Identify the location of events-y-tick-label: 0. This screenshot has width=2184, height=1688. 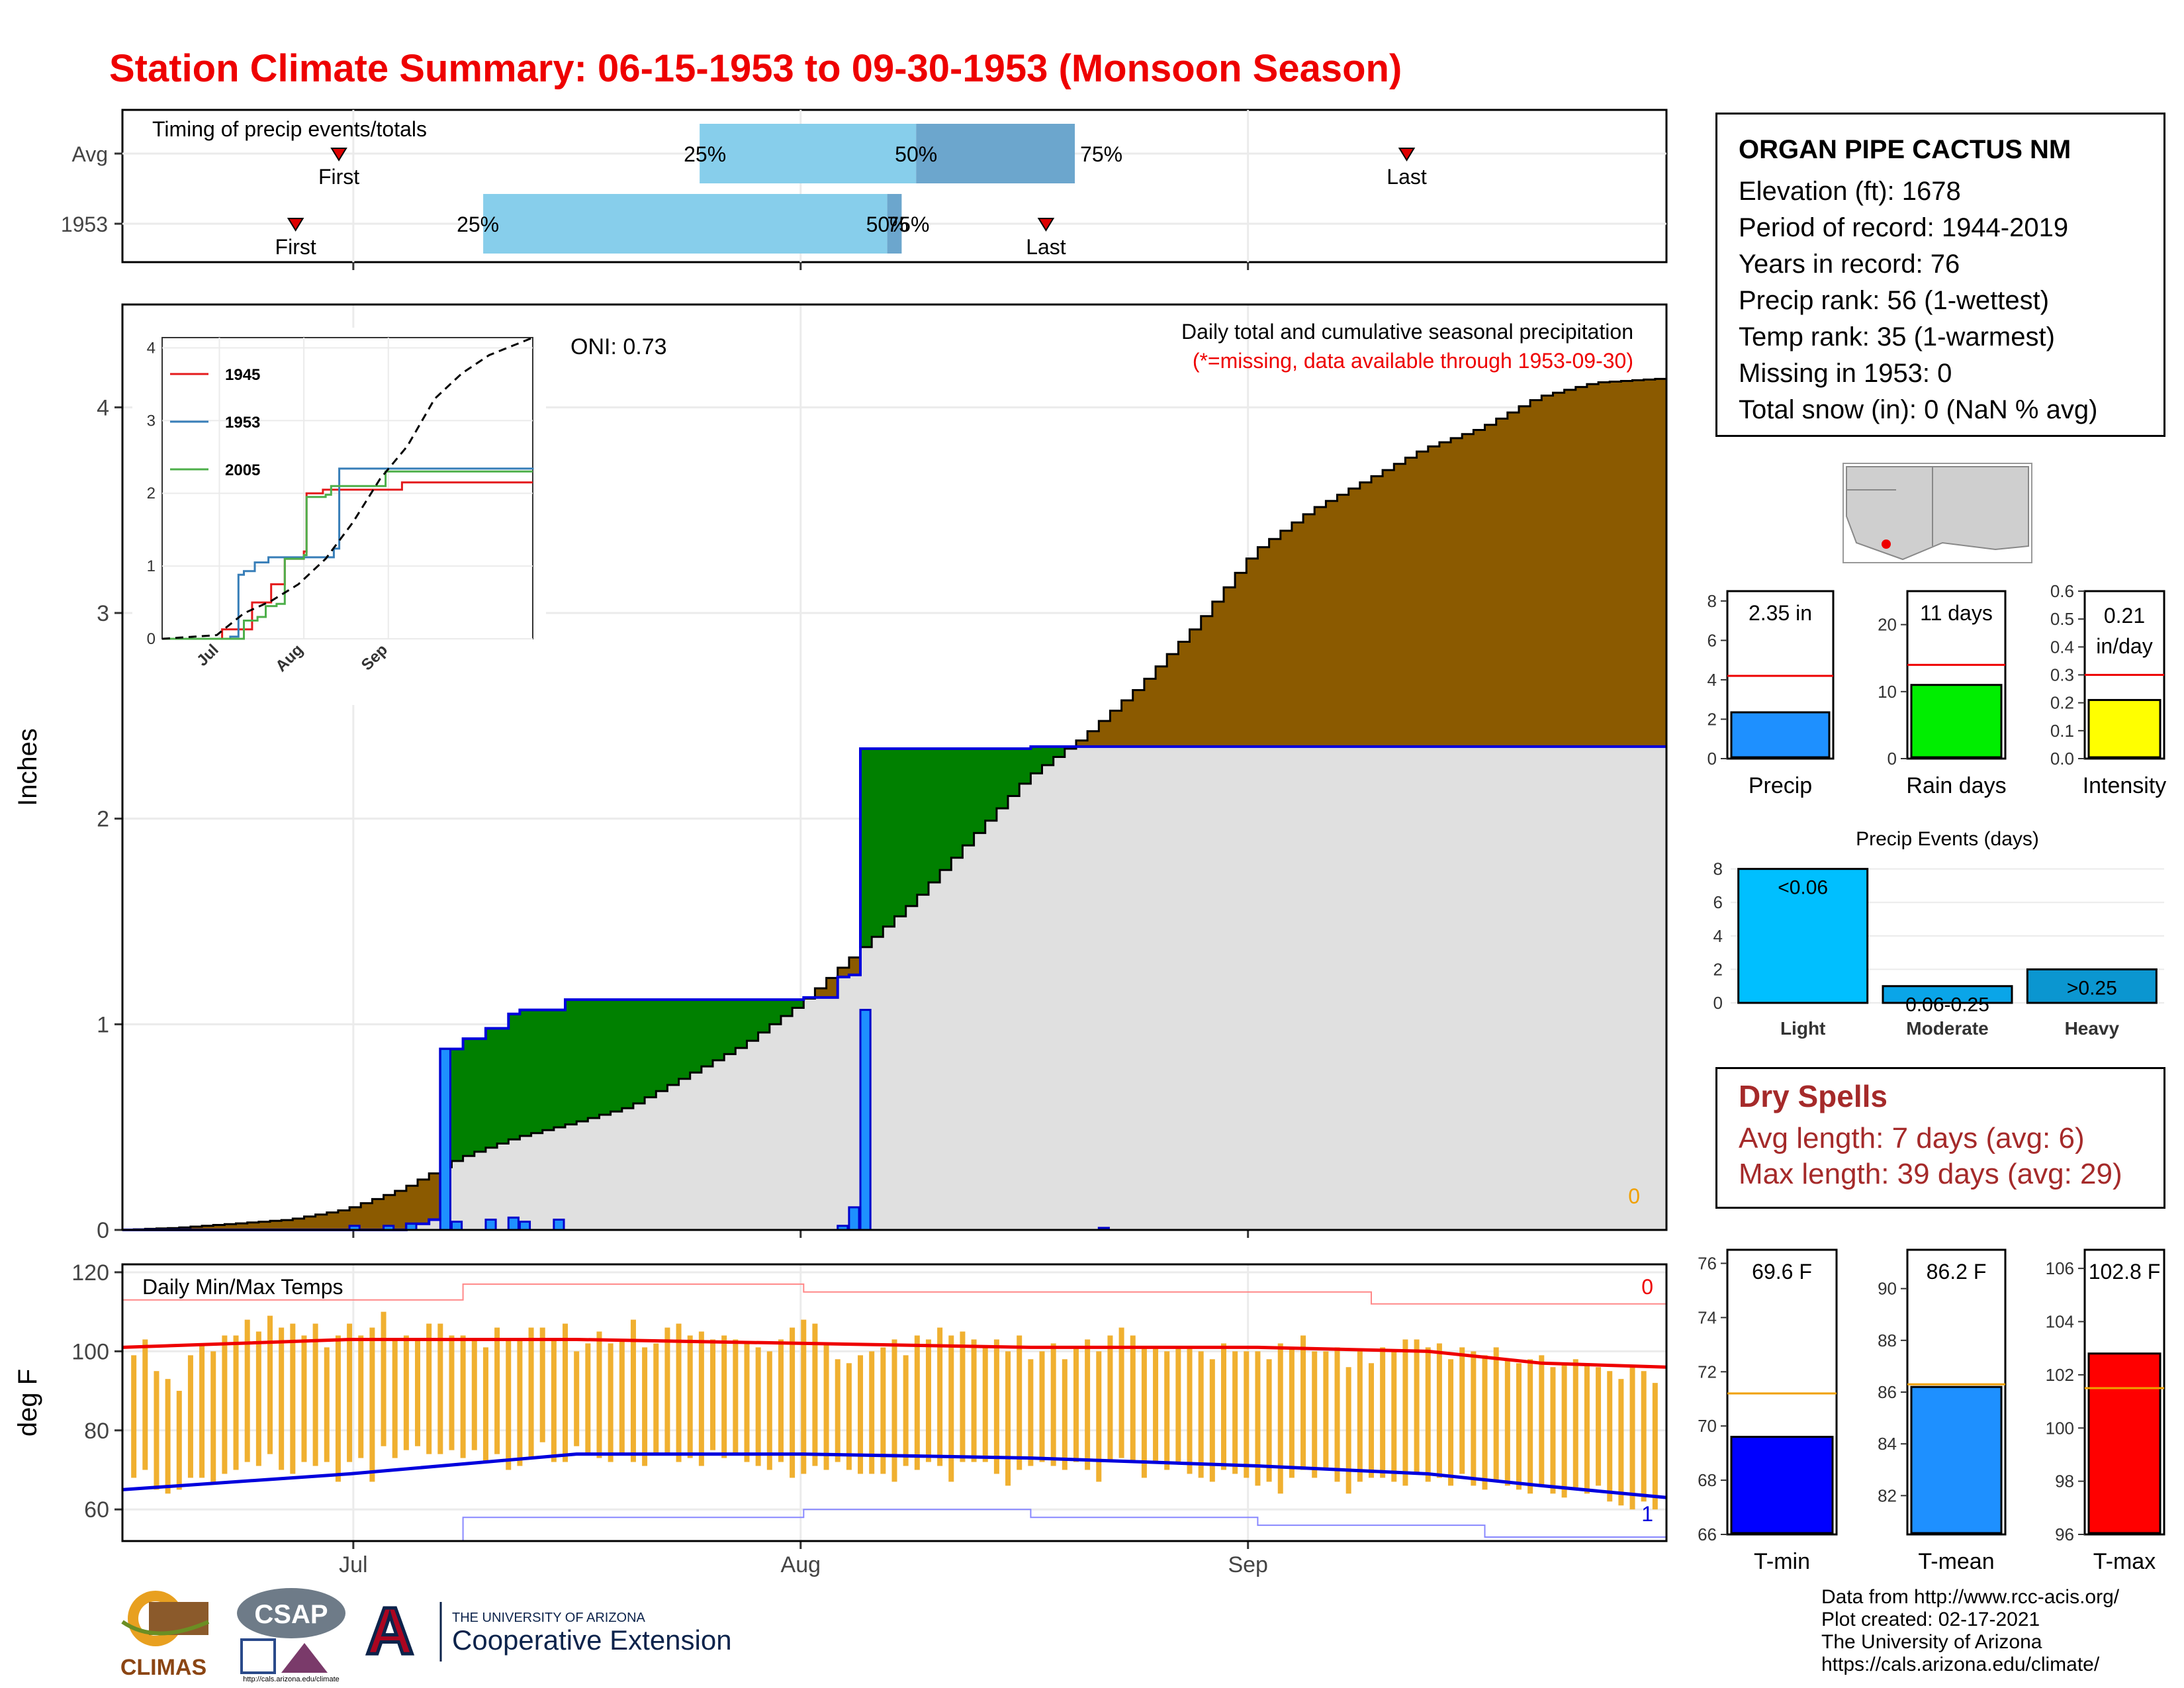
(1718, 1003).